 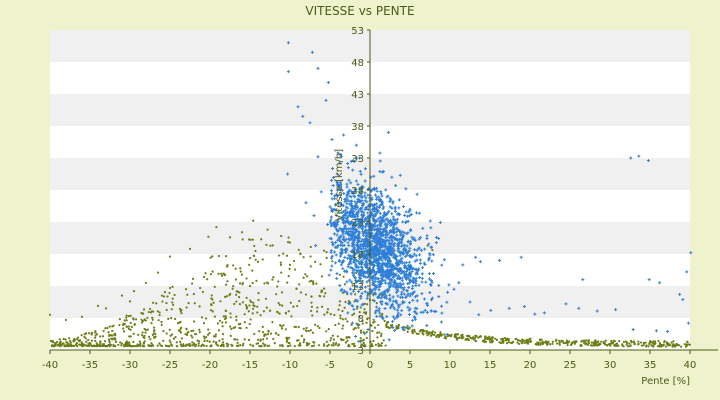 I want to click on x-tick-label: 5, so click(x=410, y=365).